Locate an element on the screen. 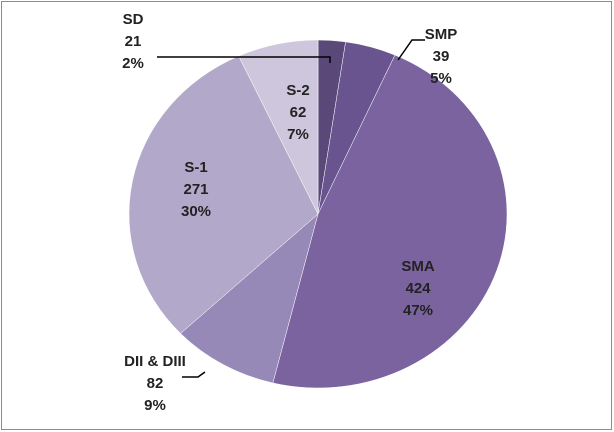 The image size is (614, 432). slice-percent: 2% is located at coordinates (133, 63).